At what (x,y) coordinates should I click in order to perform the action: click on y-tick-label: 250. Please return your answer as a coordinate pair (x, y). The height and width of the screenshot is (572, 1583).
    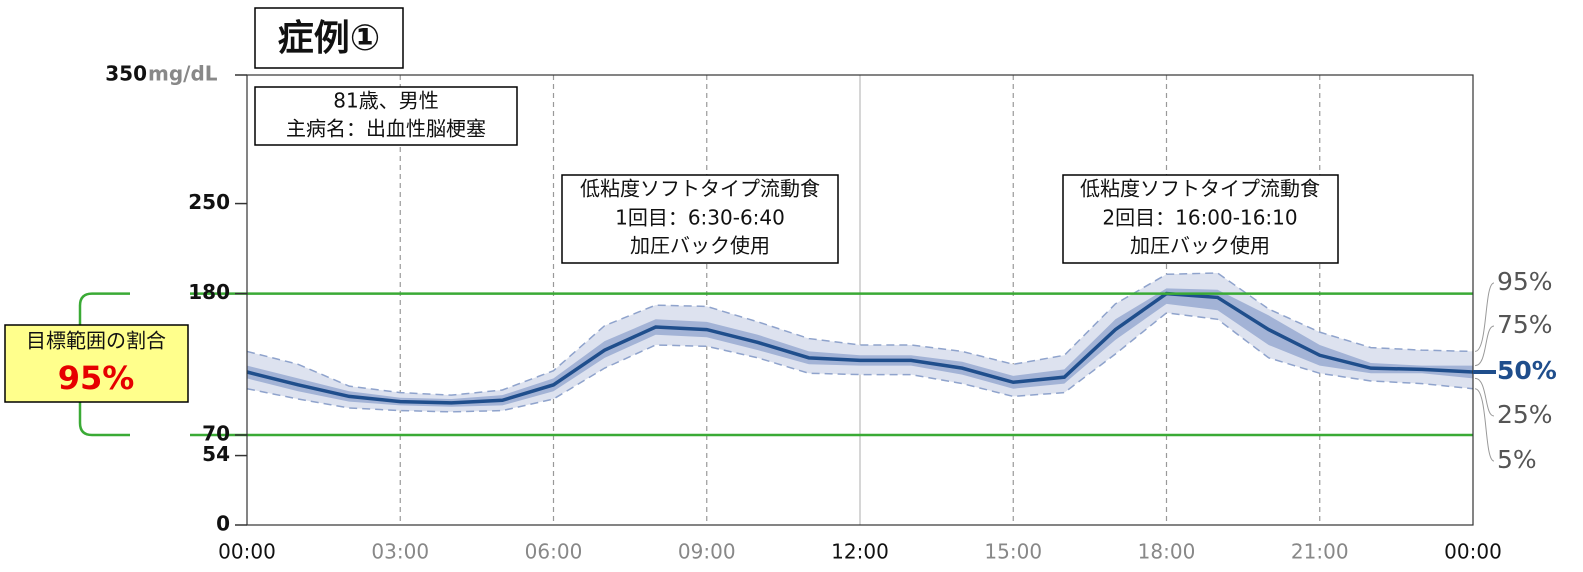
    Looking at the image, I should click on (209, 202).